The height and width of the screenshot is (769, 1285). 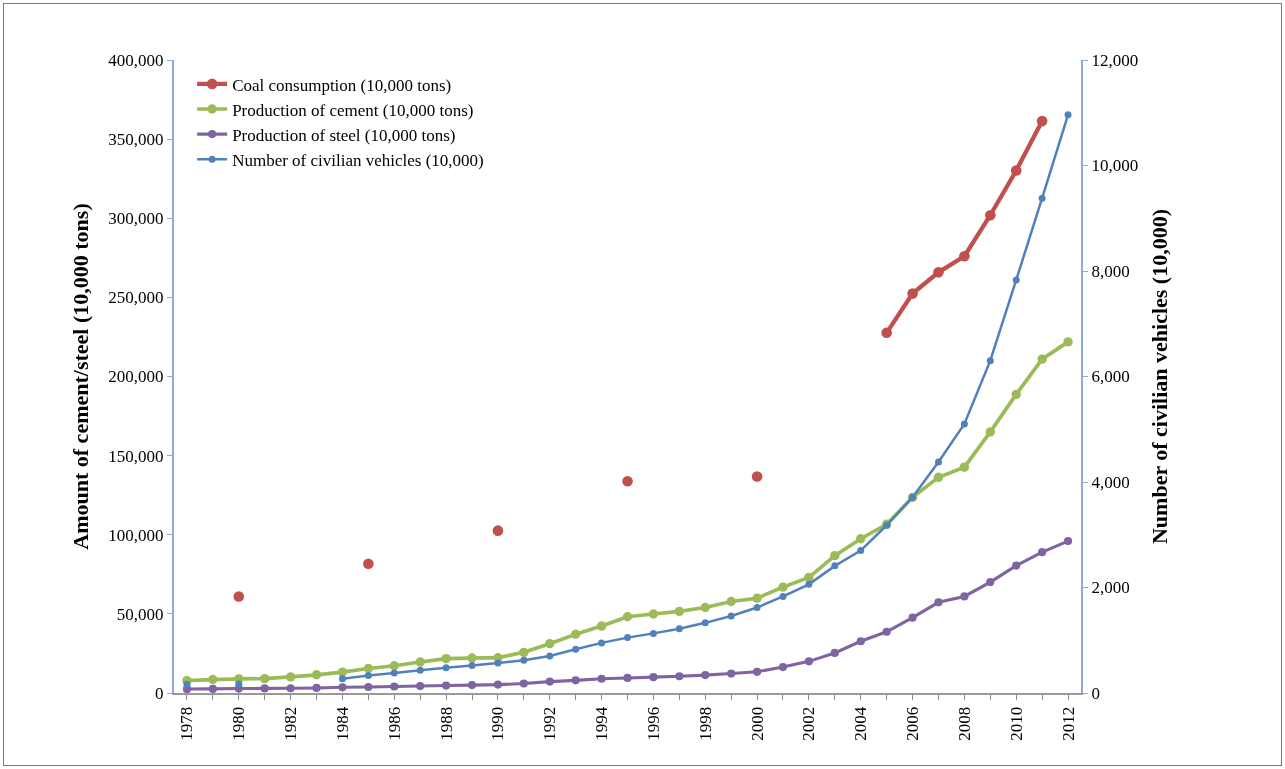 I want to click on x-tick-label: 1988, so click(x=446, y=723).